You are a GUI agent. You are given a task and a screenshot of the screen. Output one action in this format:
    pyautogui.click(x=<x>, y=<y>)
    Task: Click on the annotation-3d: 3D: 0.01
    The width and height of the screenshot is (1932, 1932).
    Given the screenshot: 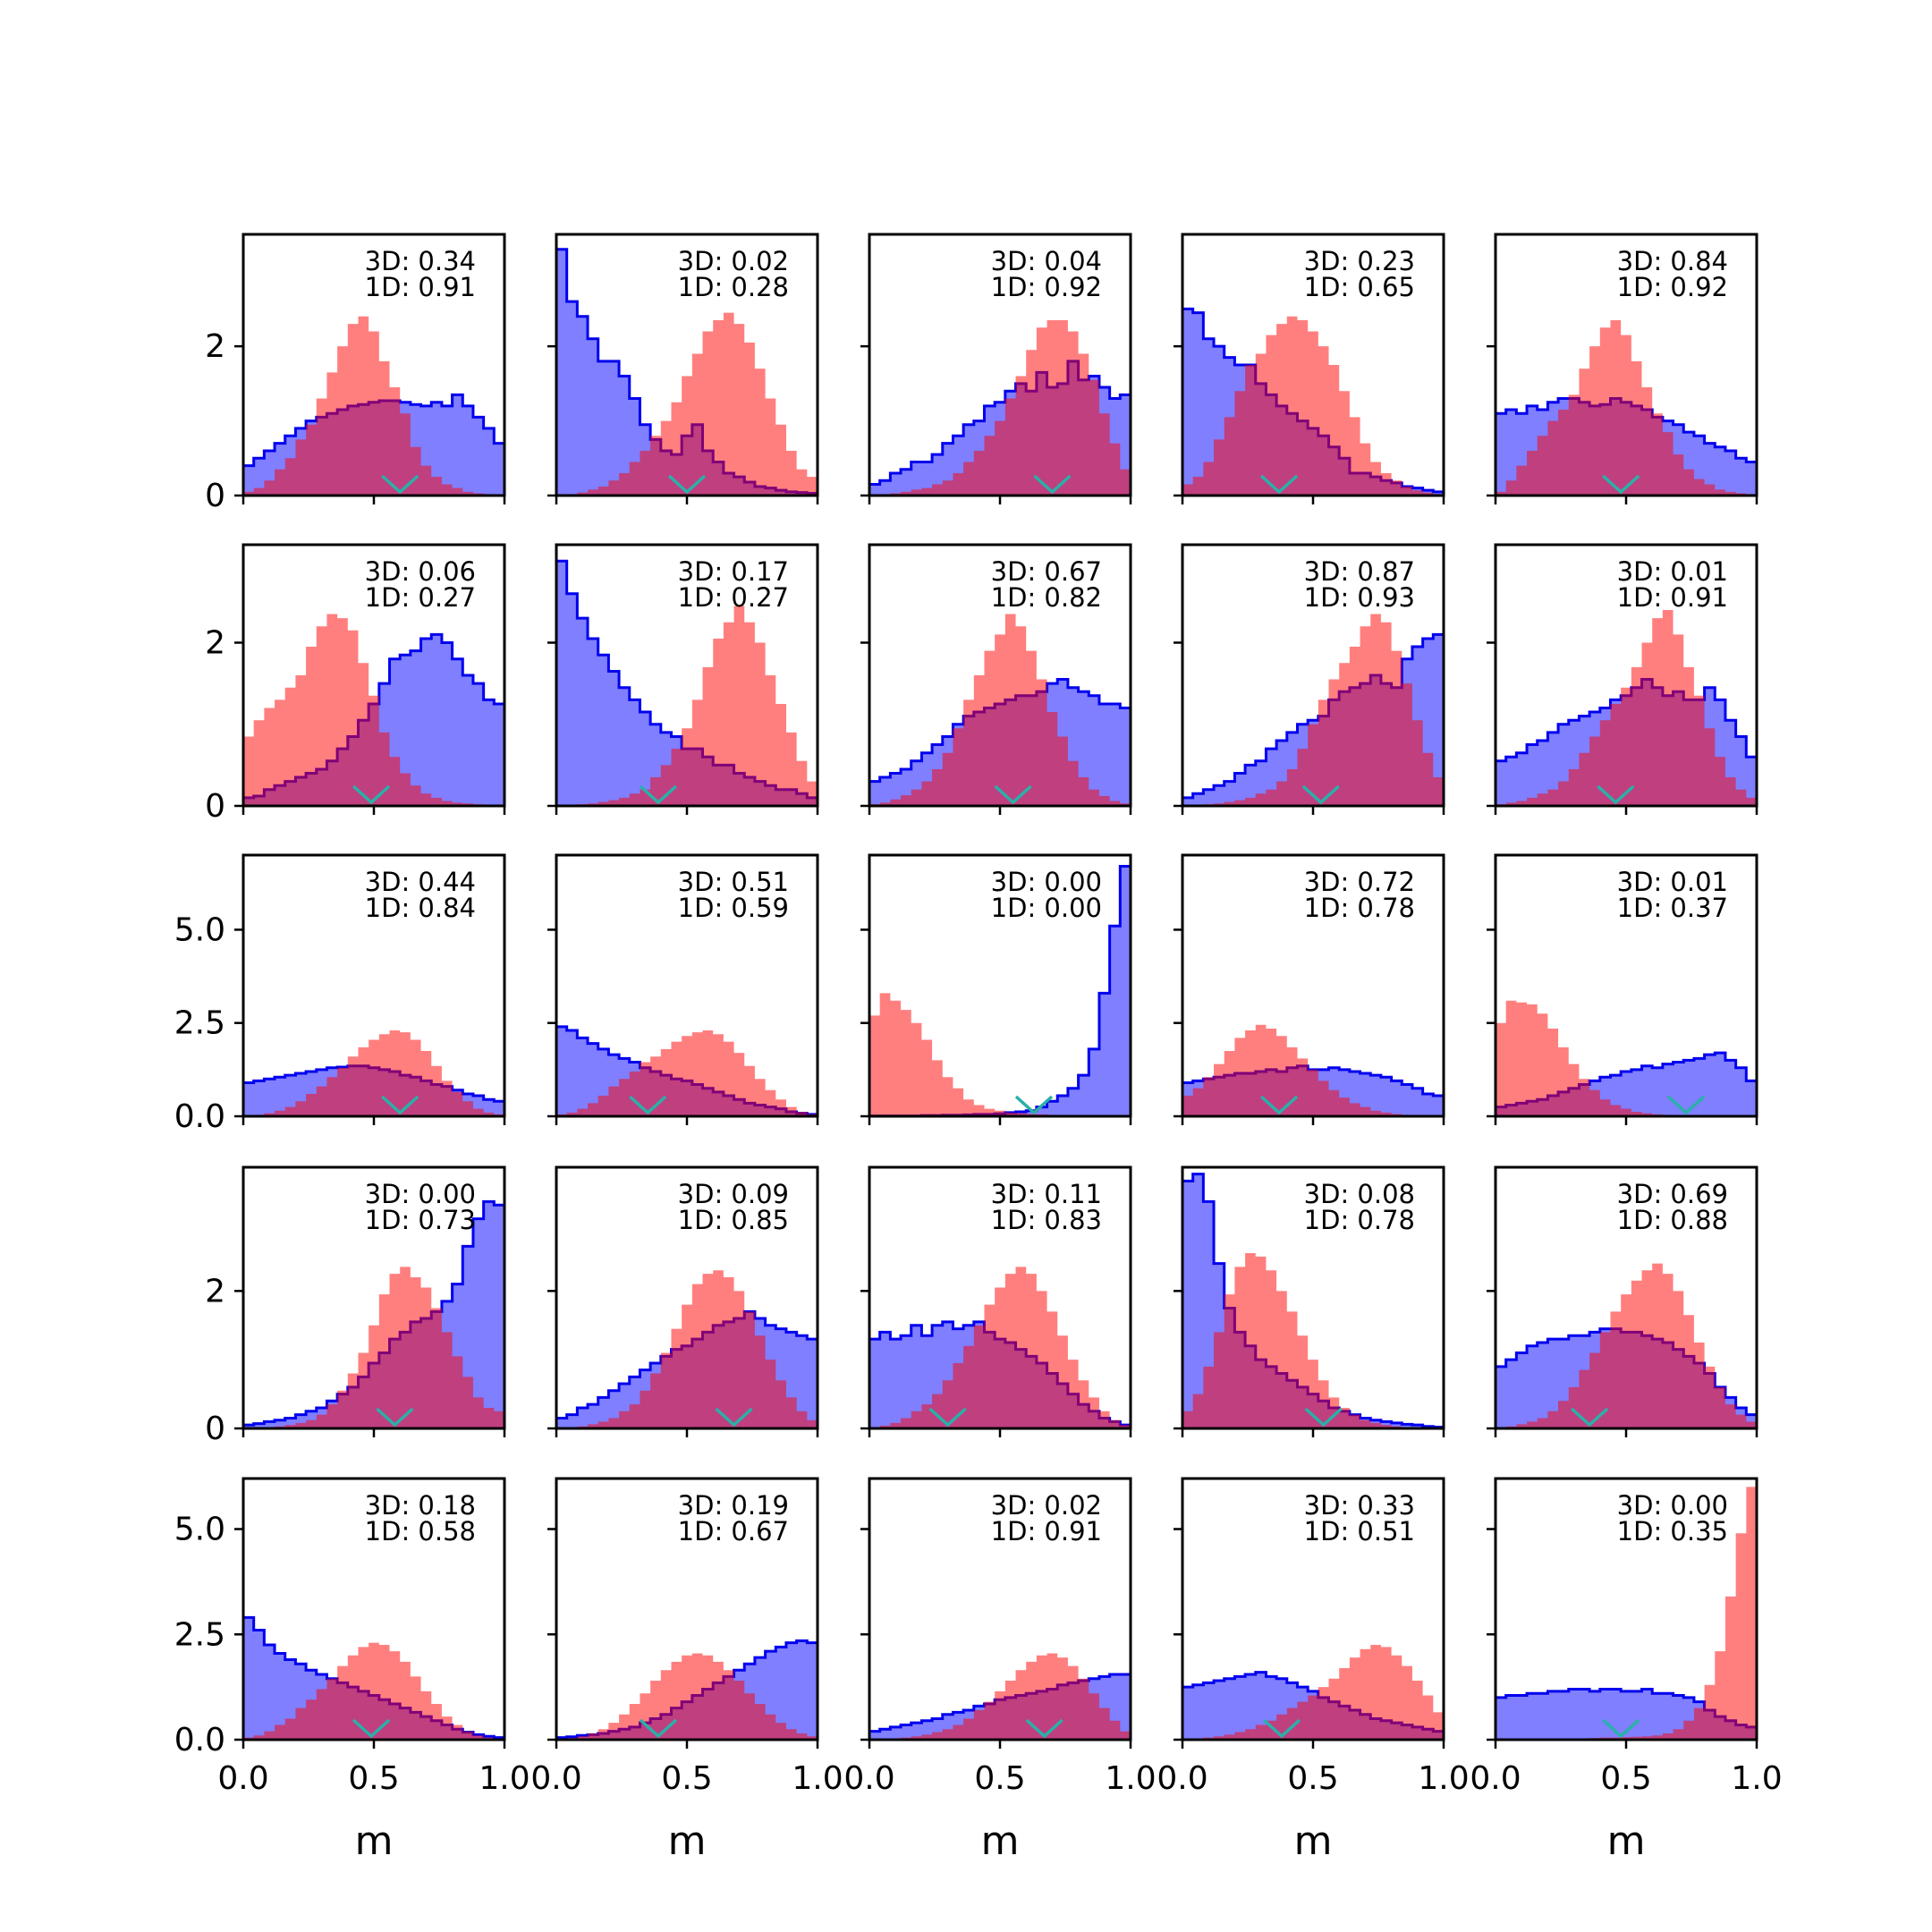 What is the action you would take?
    pyautogui.click(x=1672, y=571)
    